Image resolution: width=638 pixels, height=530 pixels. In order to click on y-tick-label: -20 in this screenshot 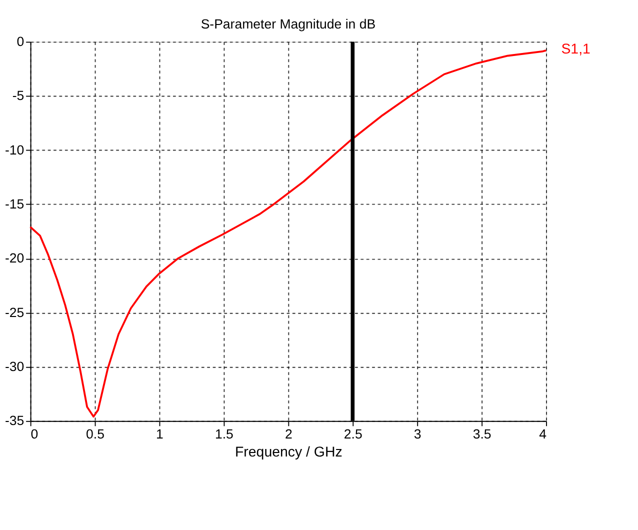, I will do `click(14, 258)`.